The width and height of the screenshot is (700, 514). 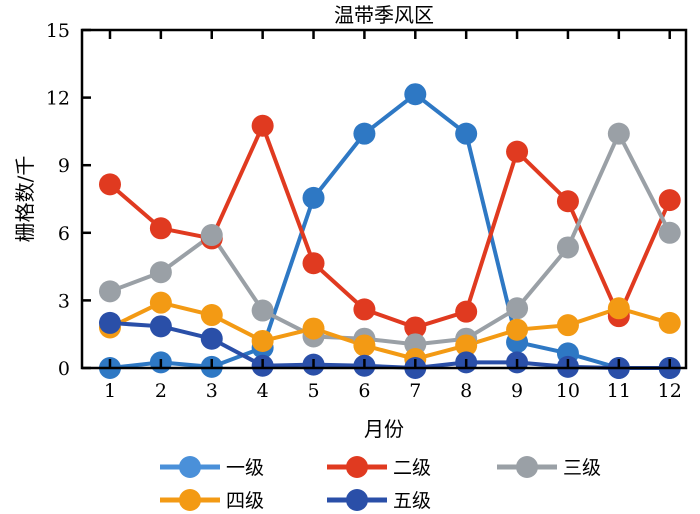 I want to click on x-tick-label: 1, so click(x=110, y=391).